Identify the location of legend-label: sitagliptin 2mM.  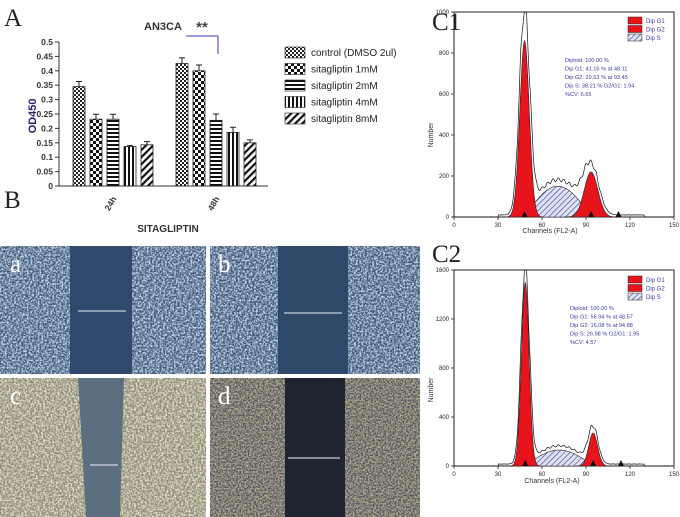
(344, 86).